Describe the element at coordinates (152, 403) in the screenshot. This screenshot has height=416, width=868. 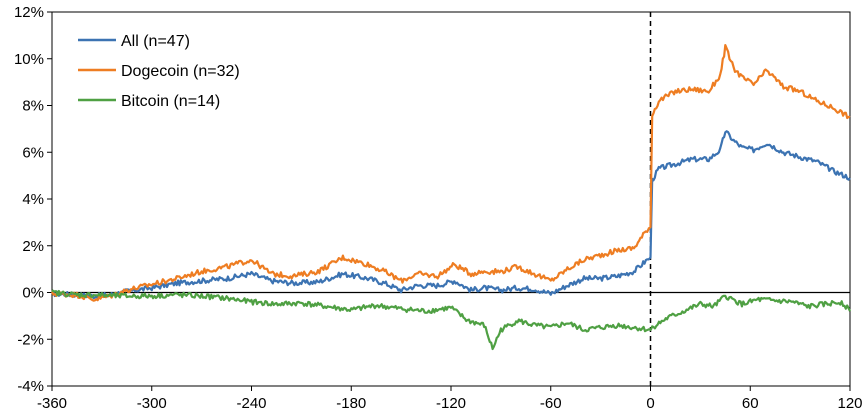
I see `x-tick-label: -300` at that location.